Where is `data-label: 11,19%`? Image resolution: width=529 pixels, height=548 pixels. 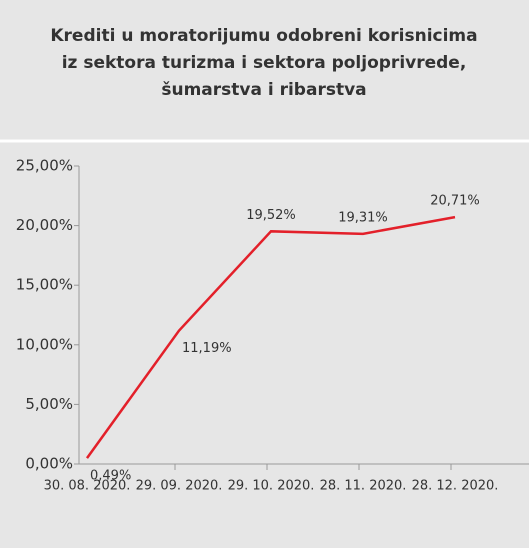 data-label: 11,19% is located at coordinates (207, 348).